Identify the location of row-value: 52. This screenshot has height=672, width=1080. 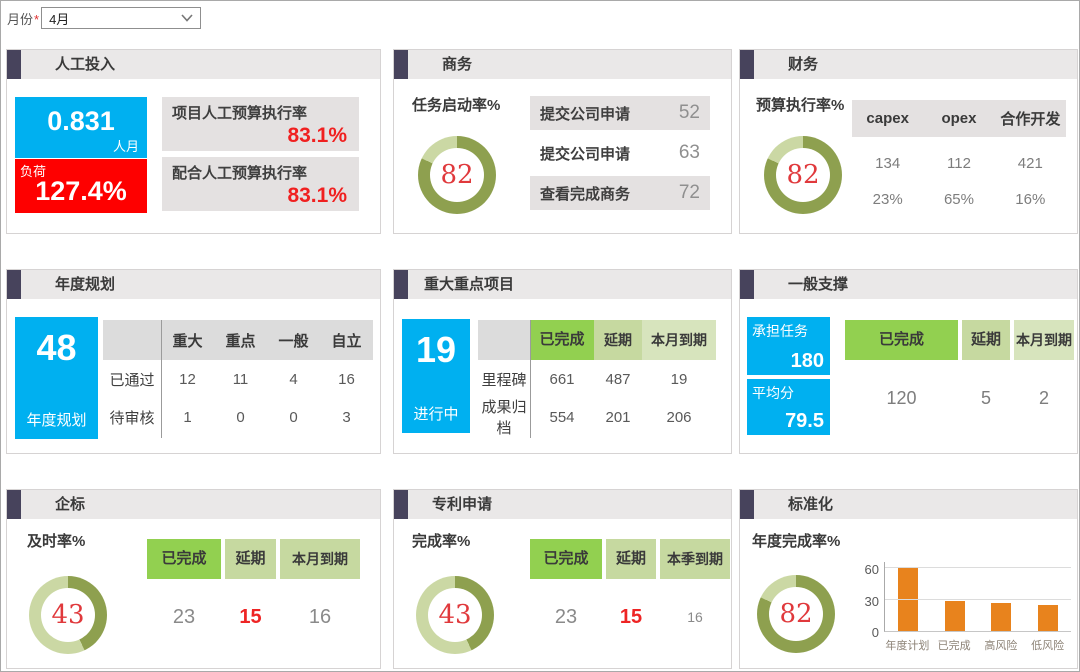
(689, 112).